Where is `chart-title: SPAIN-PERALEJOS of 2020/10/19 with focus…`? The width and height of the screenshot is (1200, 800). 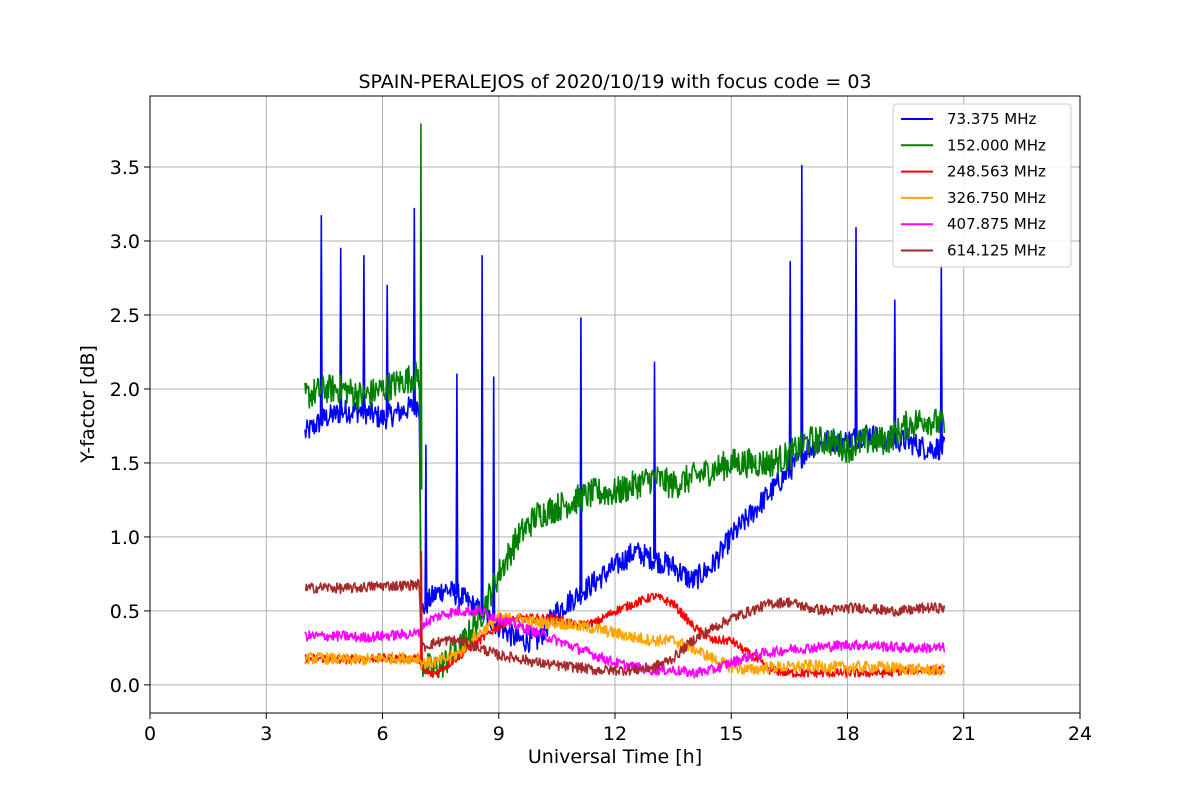 chart-title: SPAIN-PERALEJOS of 2020/10/19 with focus… is located at coordinates (614, 82).